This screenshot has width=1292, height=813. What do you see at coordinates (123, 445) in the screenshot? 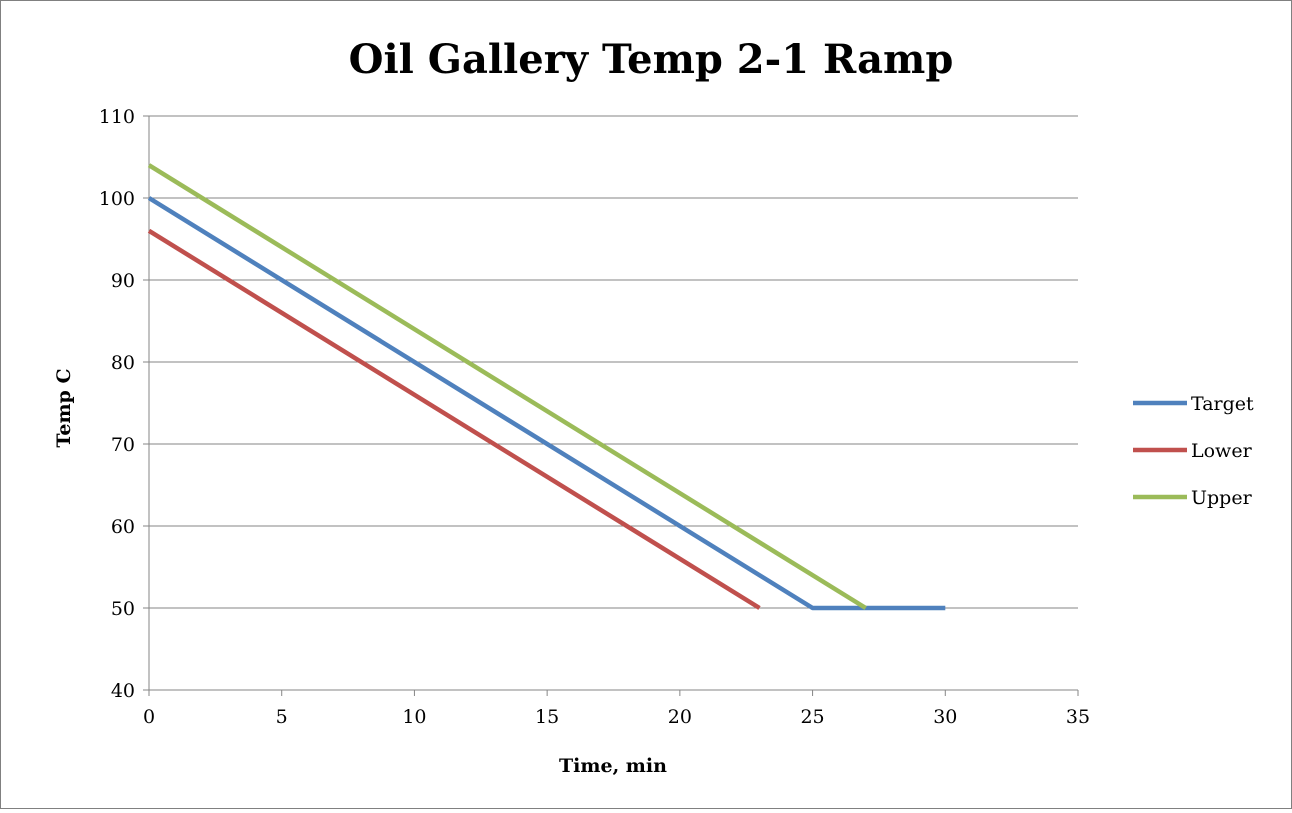
I see `y-tick-label: 70` at bounding box center [123, 445].